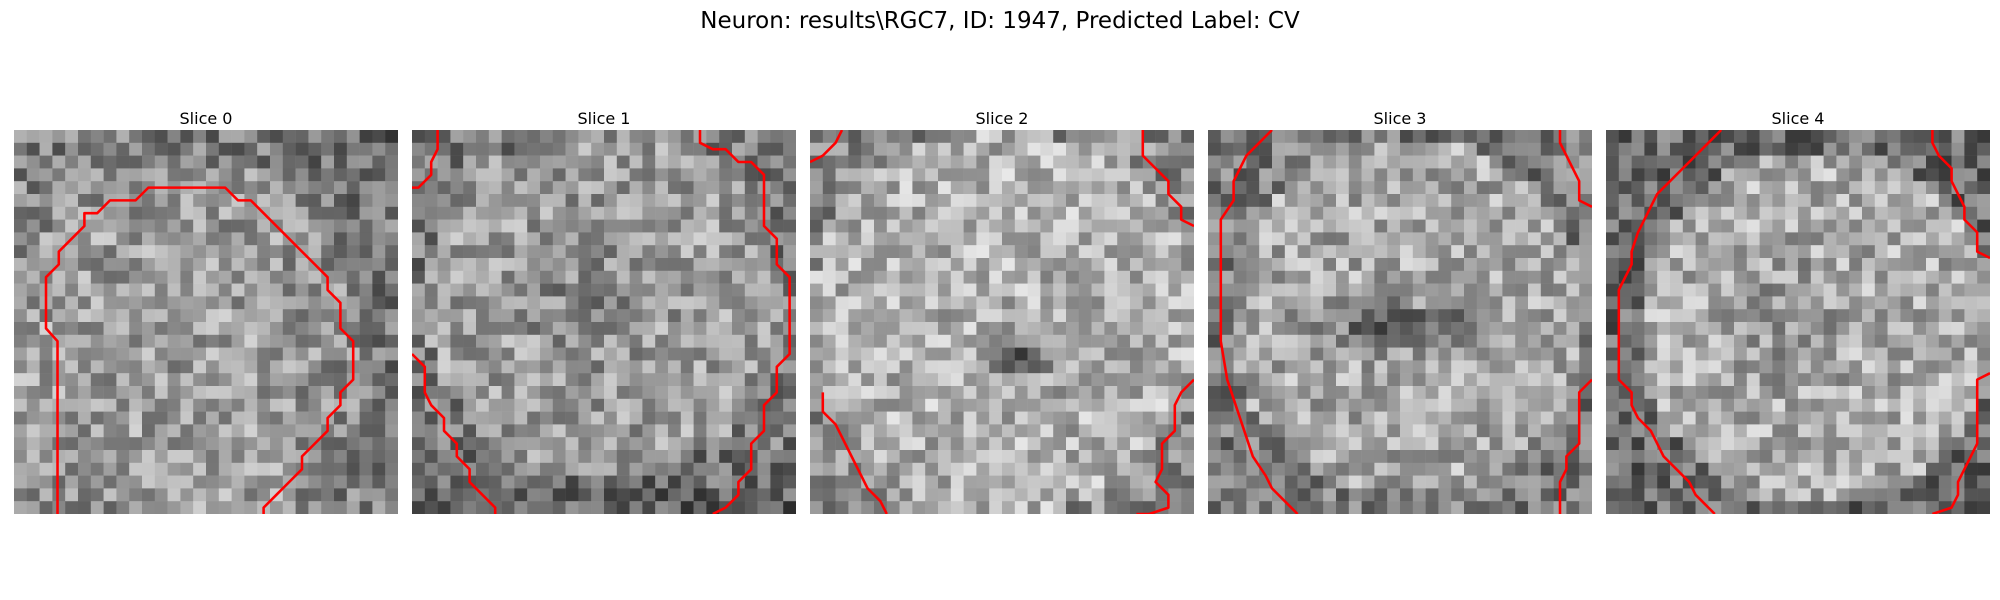 The image size is (2000, 600). I want to click on slice-panel-4: Slice 4, so click(1798, 311).